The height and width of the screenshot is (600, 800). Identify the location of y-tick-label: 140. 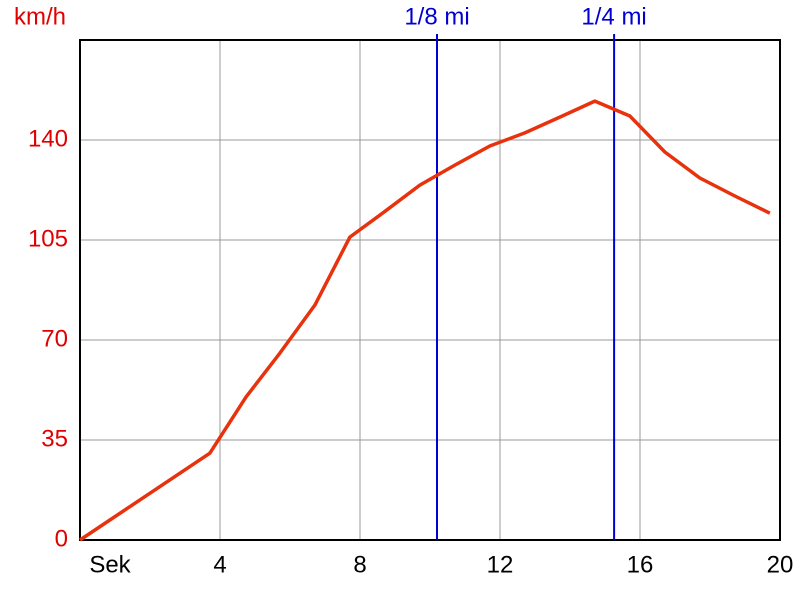
(48, 138).